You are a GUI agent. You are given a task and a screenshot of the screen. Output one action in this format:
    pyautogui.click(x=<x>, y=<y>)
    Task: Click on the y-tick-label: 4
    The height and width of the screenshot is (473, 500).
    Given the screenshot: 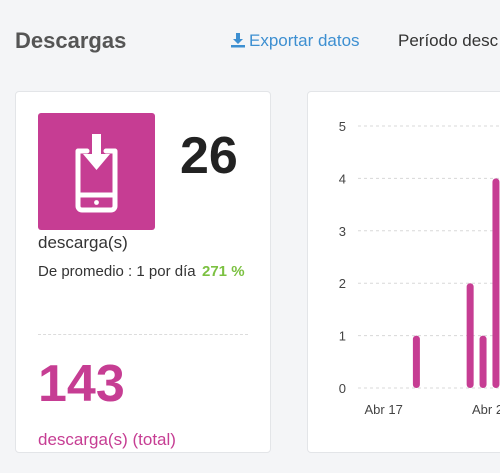 What is the action you would take?
    pyautogui.click(x=342, y=178)
    